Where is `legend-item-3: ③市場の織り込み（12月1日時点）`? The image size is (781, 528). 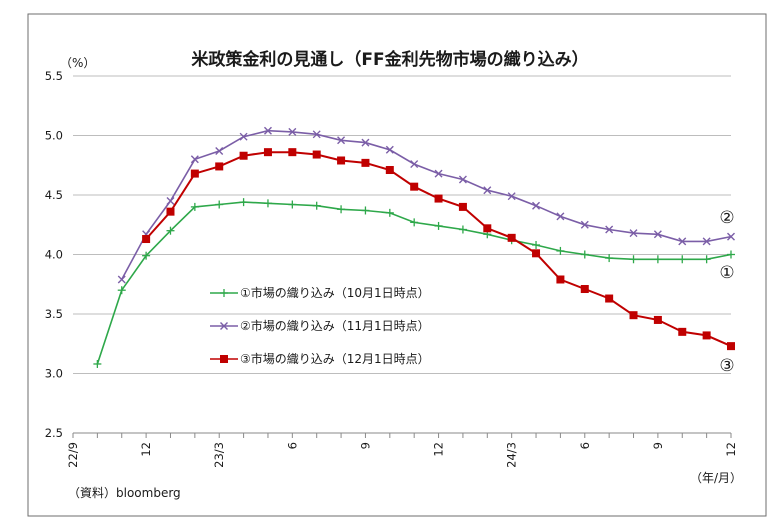
legend-item-3: ③市場の織り込み（12月1日時点） is located at coordinates (320, 358).